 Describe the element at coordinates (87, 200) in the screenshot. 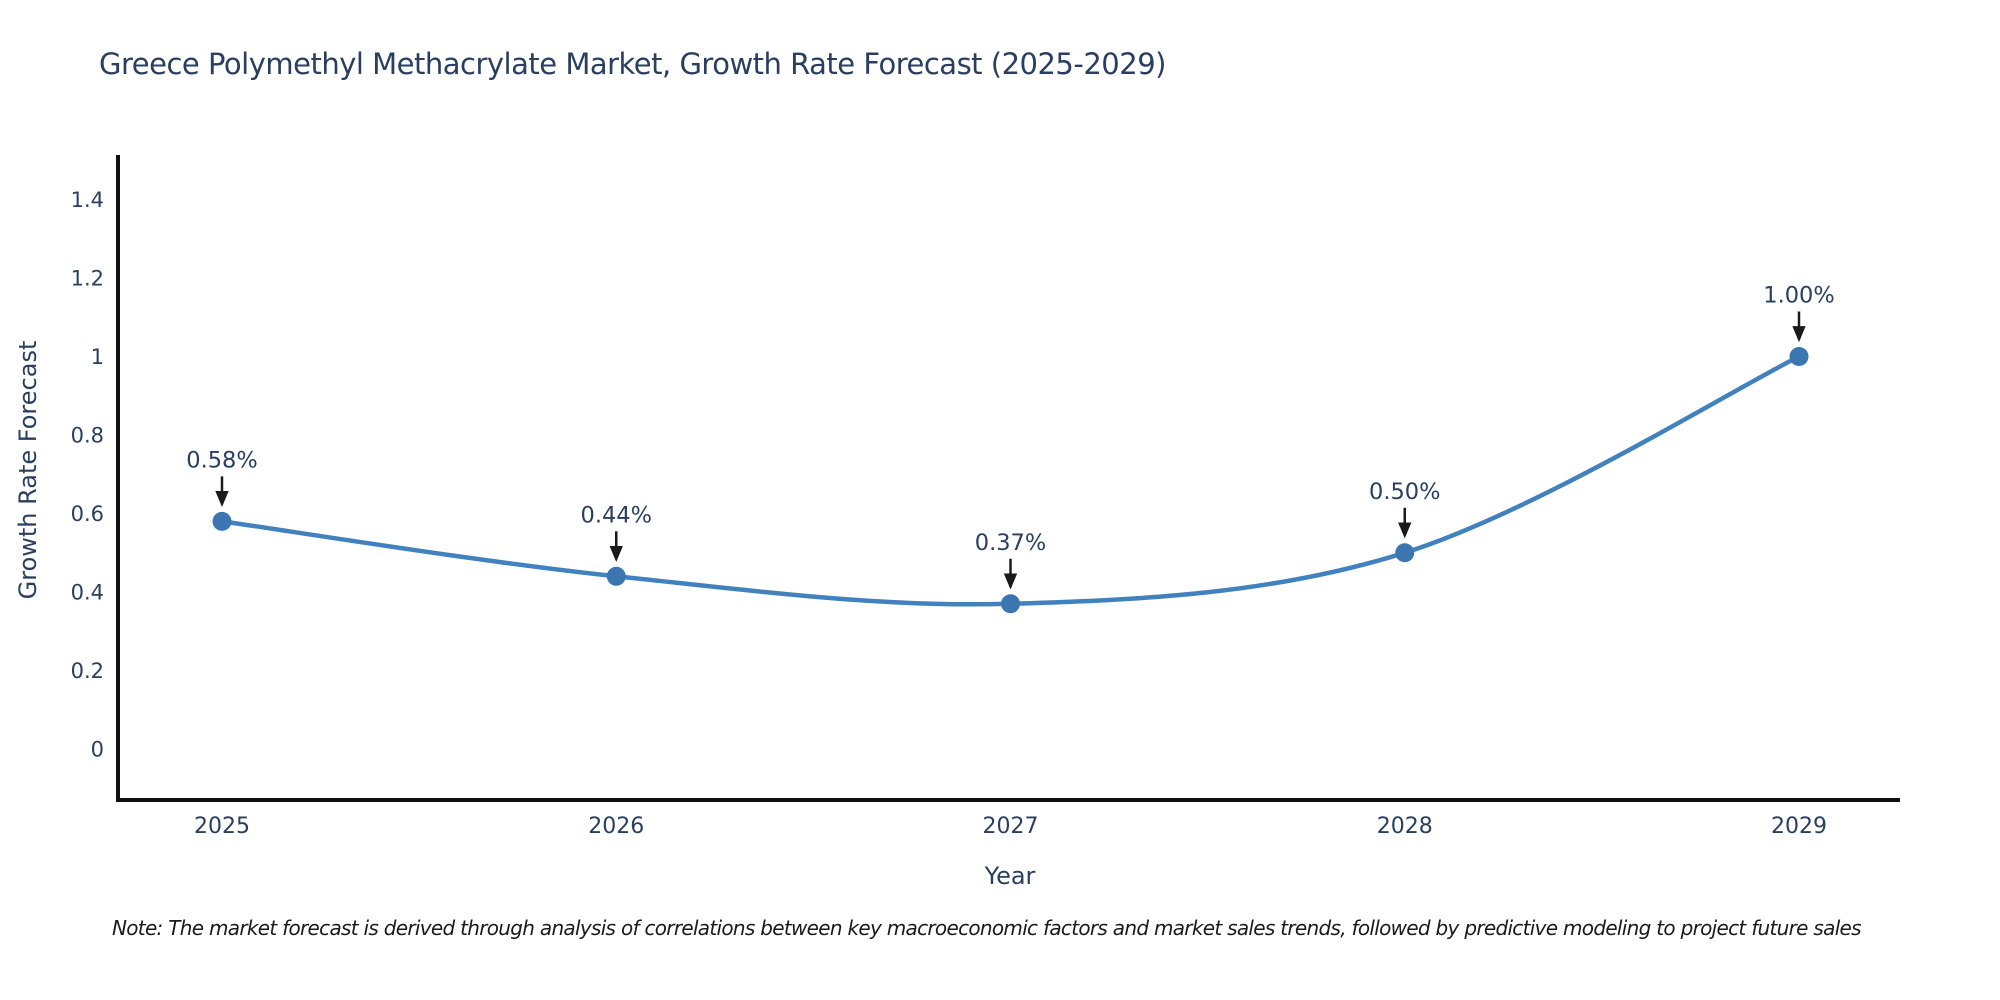

I see `y-tick-label: 1.4` at that location.